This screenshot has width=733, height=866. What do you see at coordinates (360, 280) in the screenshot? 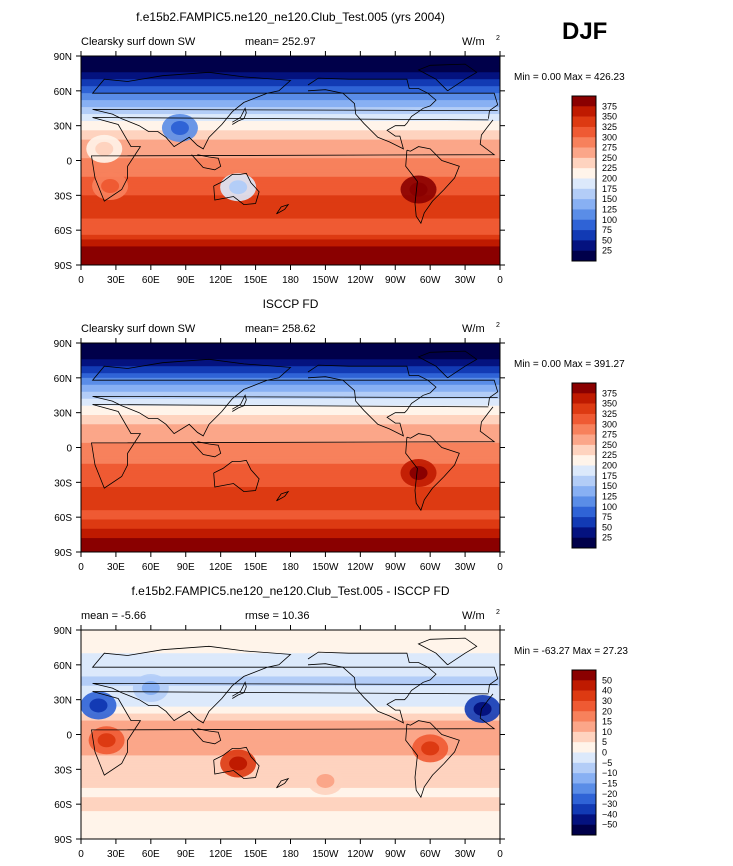
I see `x-tick-label: 120W` at bounding box center [360, 280].